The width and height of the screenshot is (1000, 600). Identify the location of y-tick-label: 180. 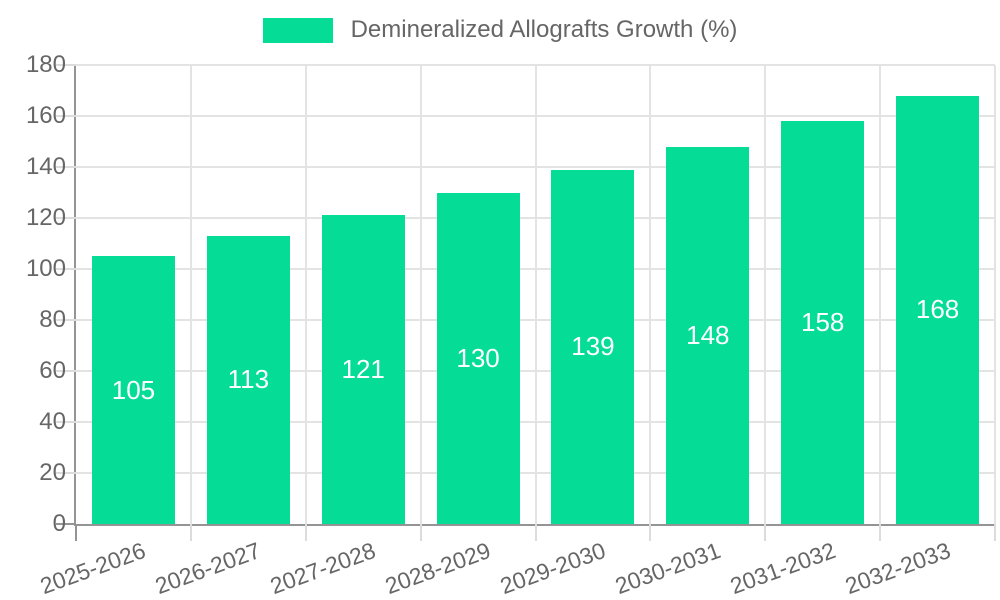
(45, 64).